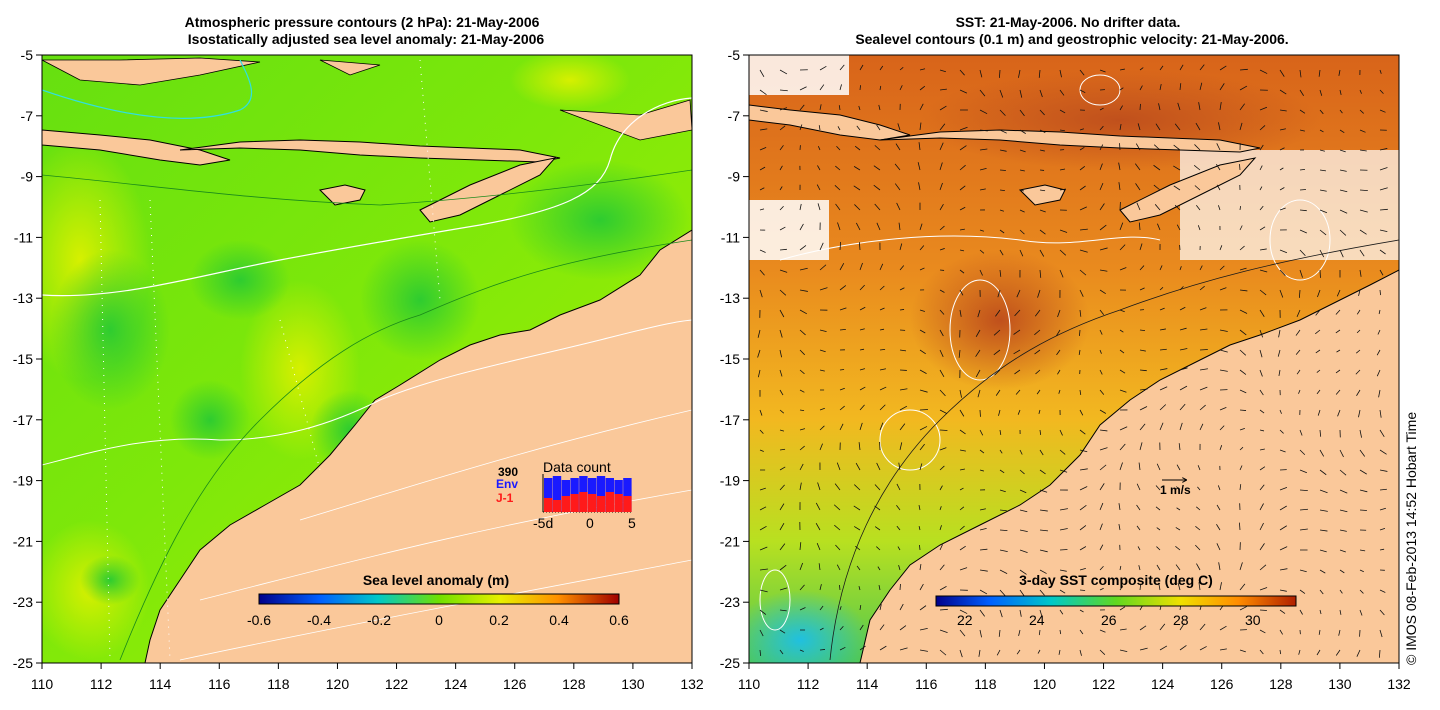  I want to click on left-xtick-label: 124, so click(456, 684).